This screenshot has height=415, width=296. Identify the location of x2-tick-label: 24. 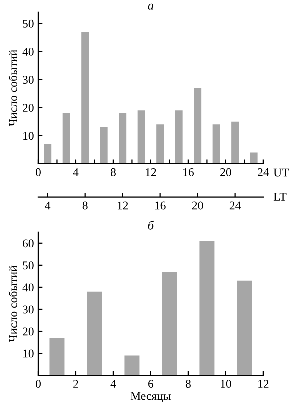
(236, 206).